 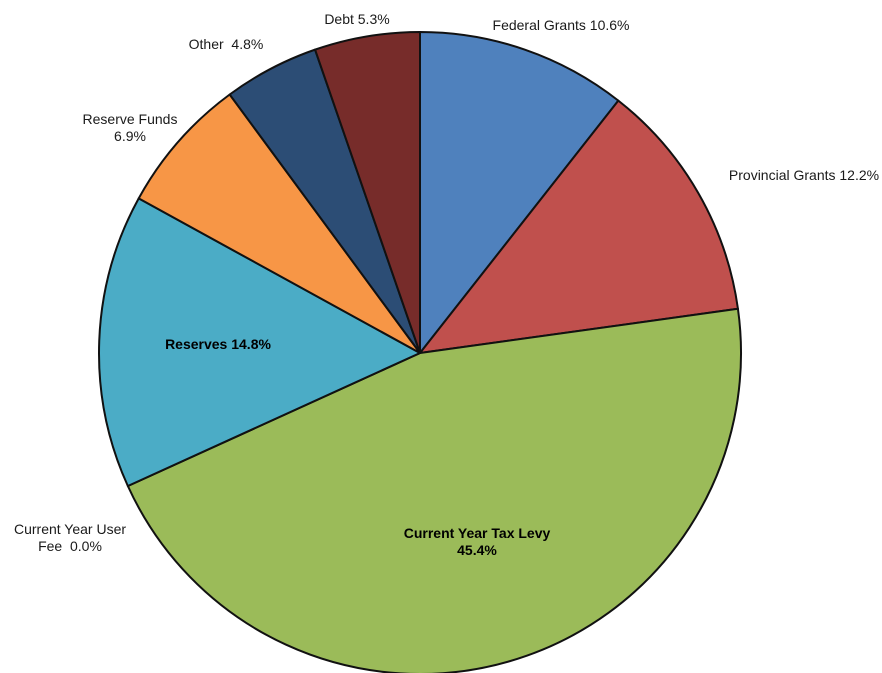 I want to click on slice-label-current-year-user-fee: Current Year User Fee 0.0%, so click(x=70, y=537).